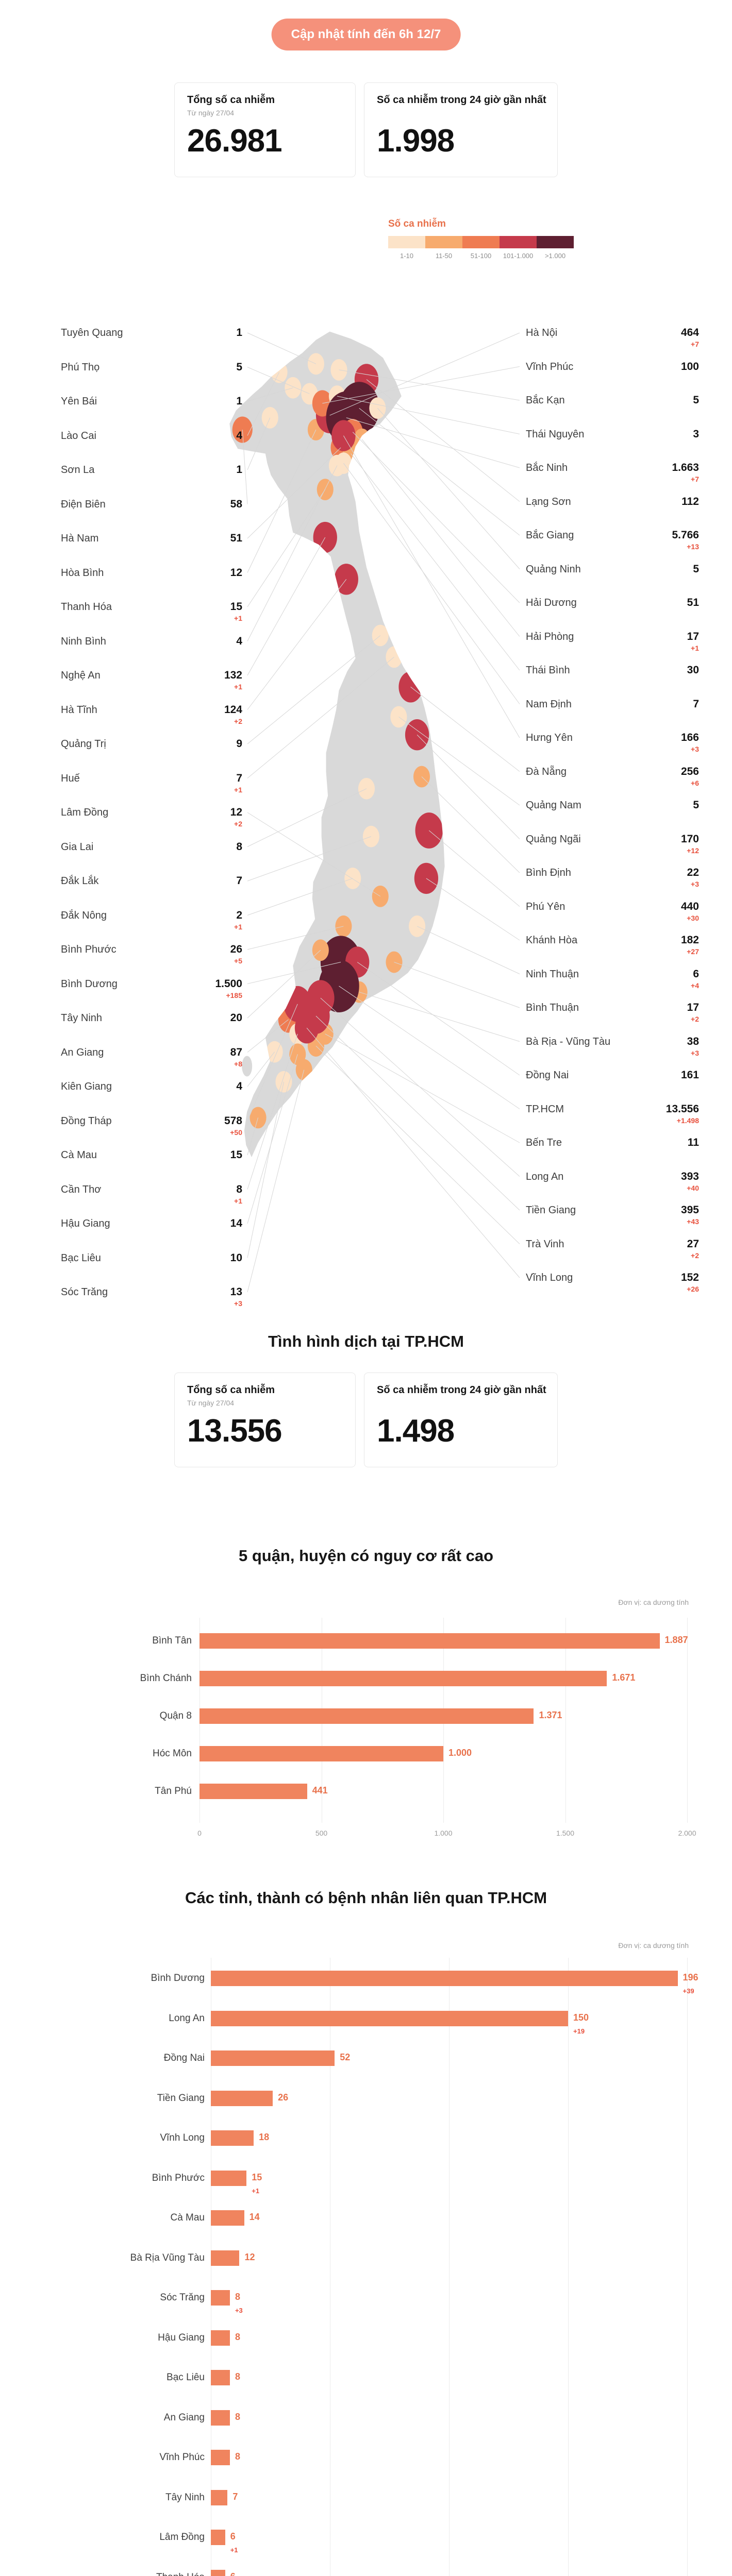 The height and width of the screenshot is (2576, 732). I want to click on province-delta: +2, so click(238, 824).